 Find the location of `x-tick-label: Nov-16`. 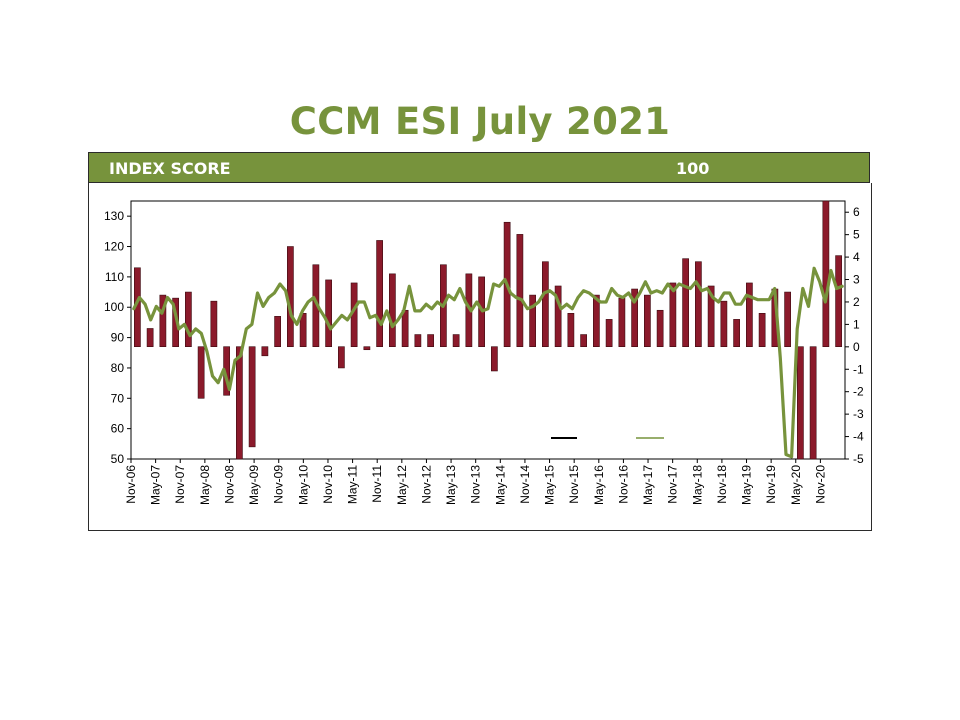

x-tick-label: Nov-16 is located at coordinates (623, 484).